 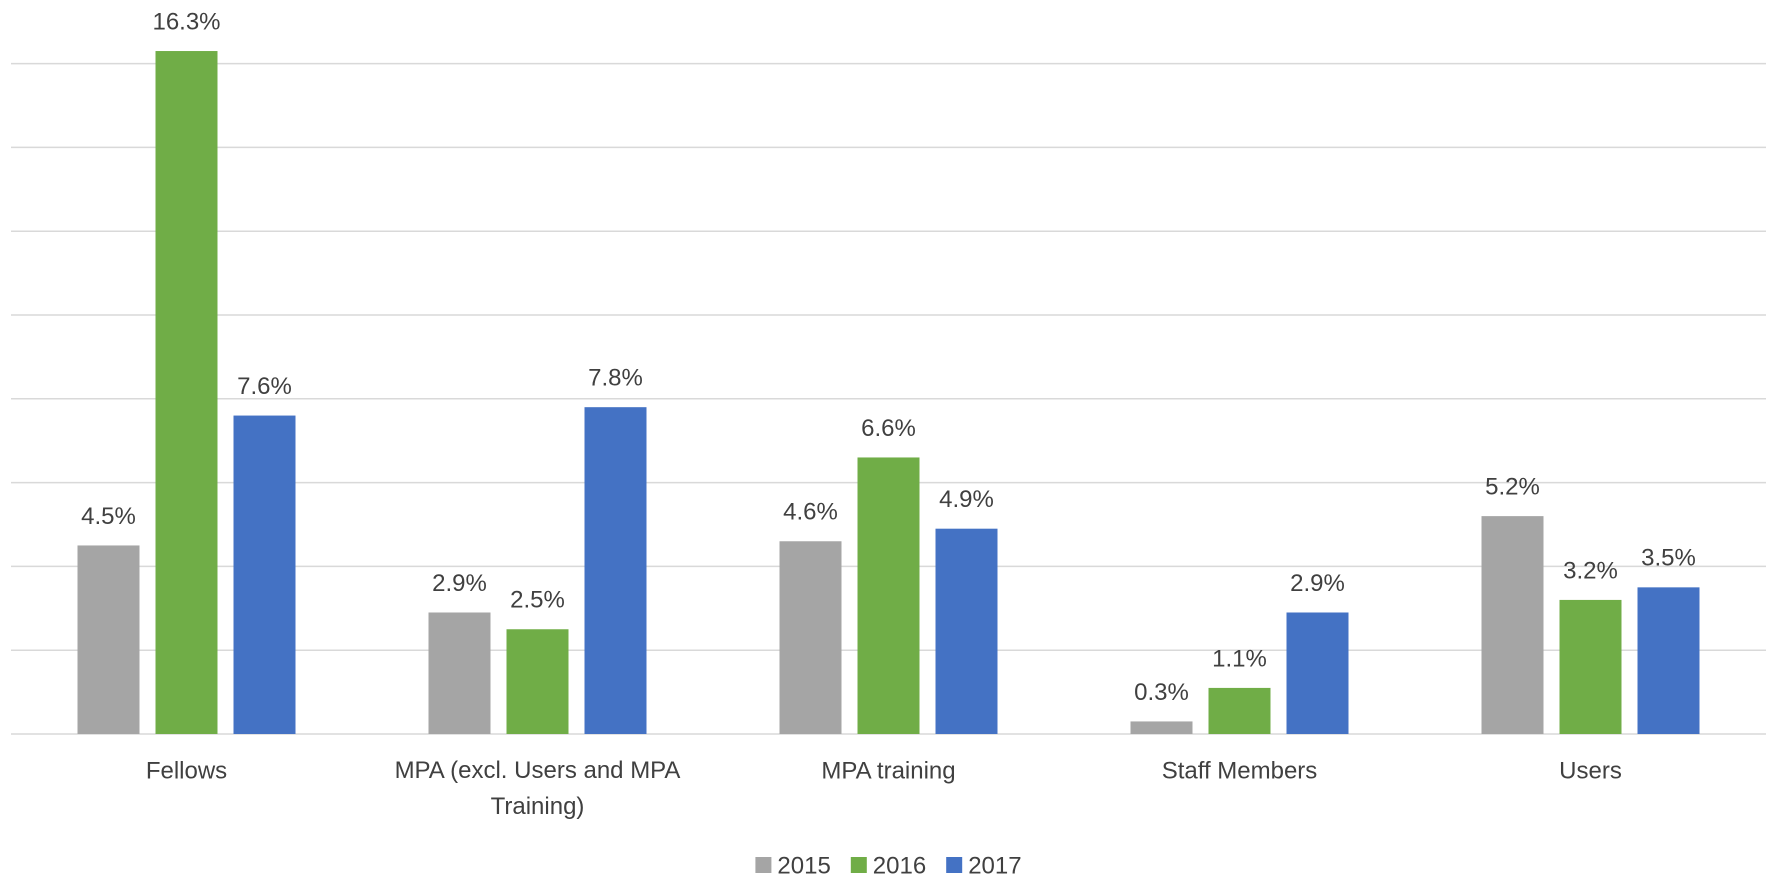 What do you see at coordinates (966, 499) in the screenshot?
I see `data-label: 4.9%` at bounding box center [966, 499].